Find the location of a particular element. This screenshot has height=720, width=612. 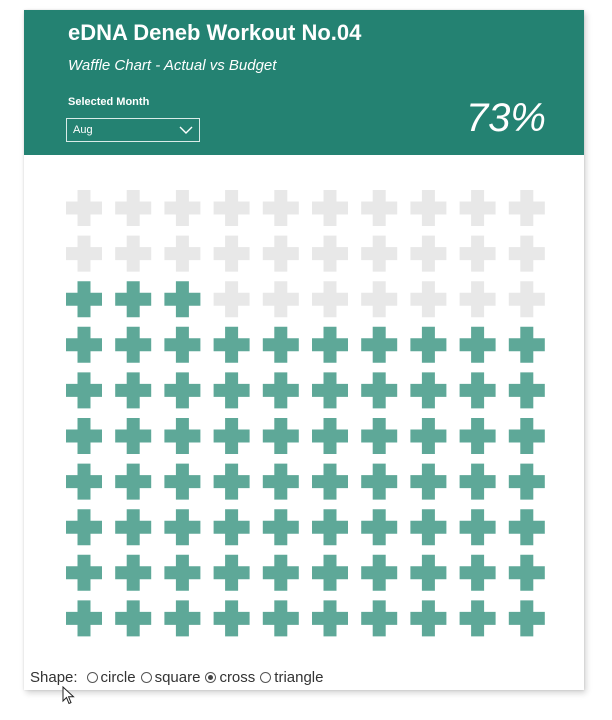

month-slicer-label: Selected Month is located at coordinates (109, 102).